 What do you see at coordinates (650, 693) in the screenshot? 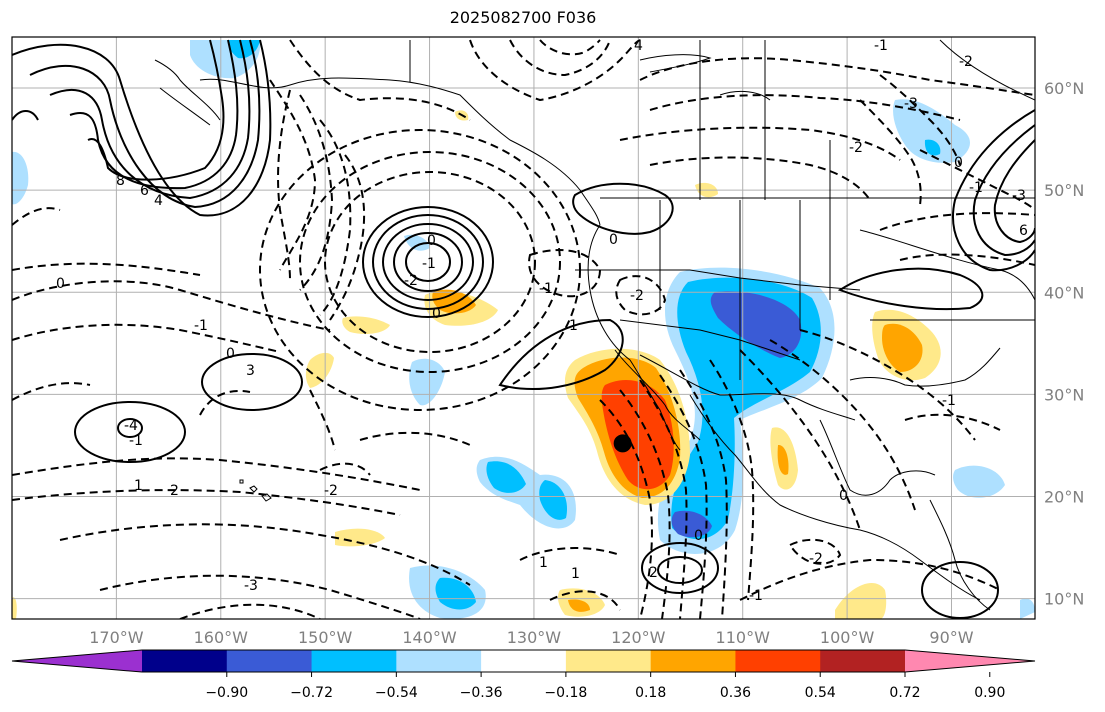
I see `colorbar-tick-label: 0.18` at bounding box center [650, 693].